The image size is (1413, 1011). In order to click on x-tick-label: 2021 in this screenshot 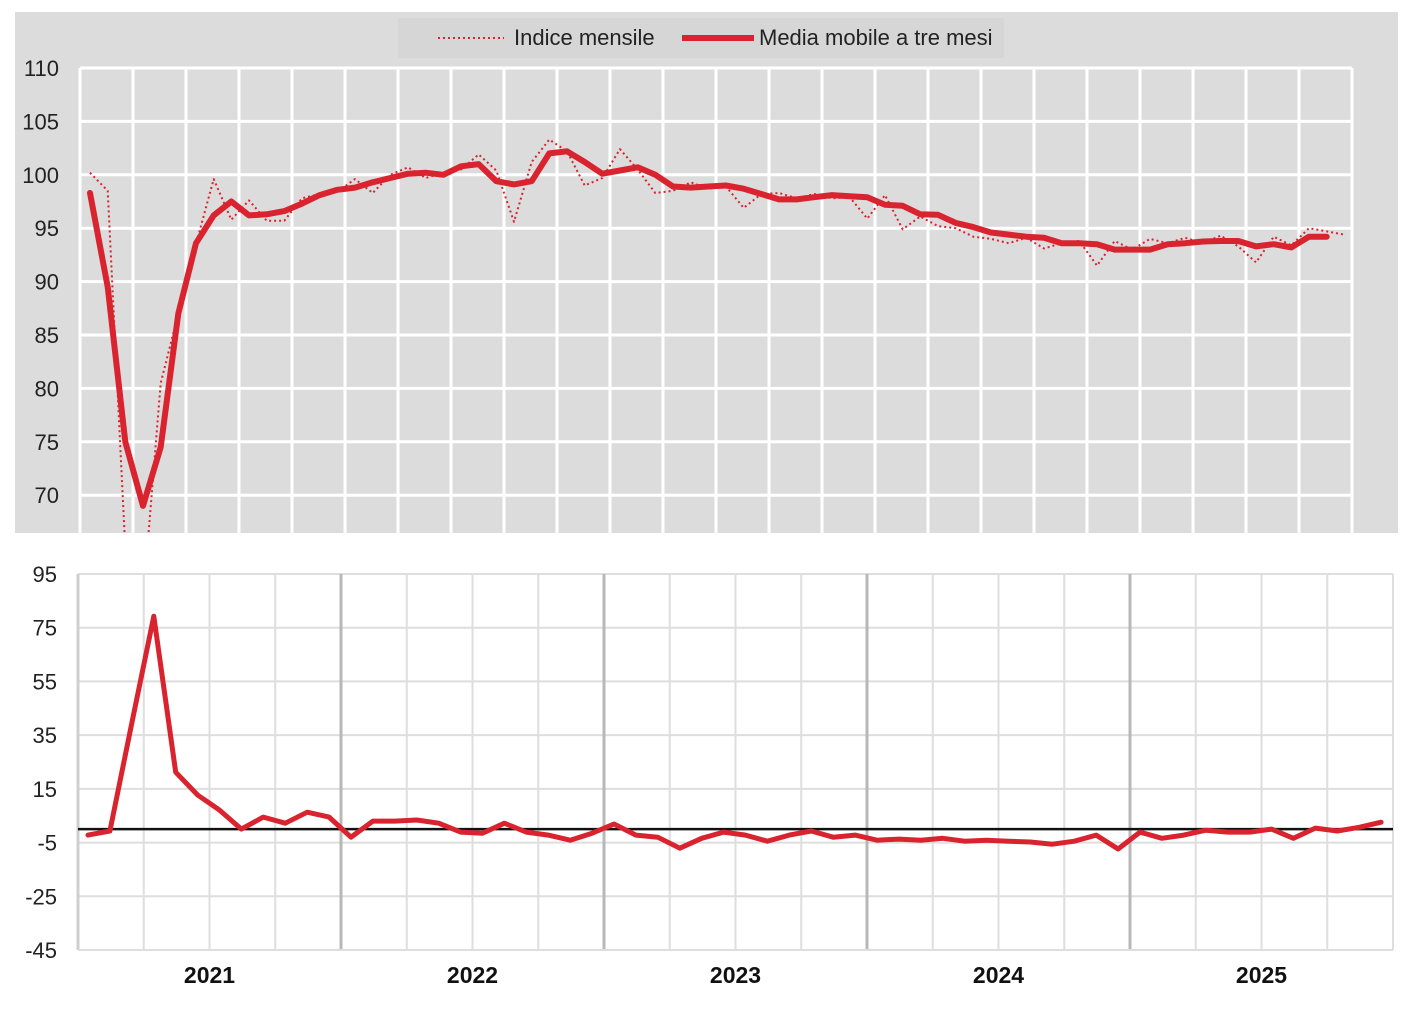, I will do `click(209, 975)`.